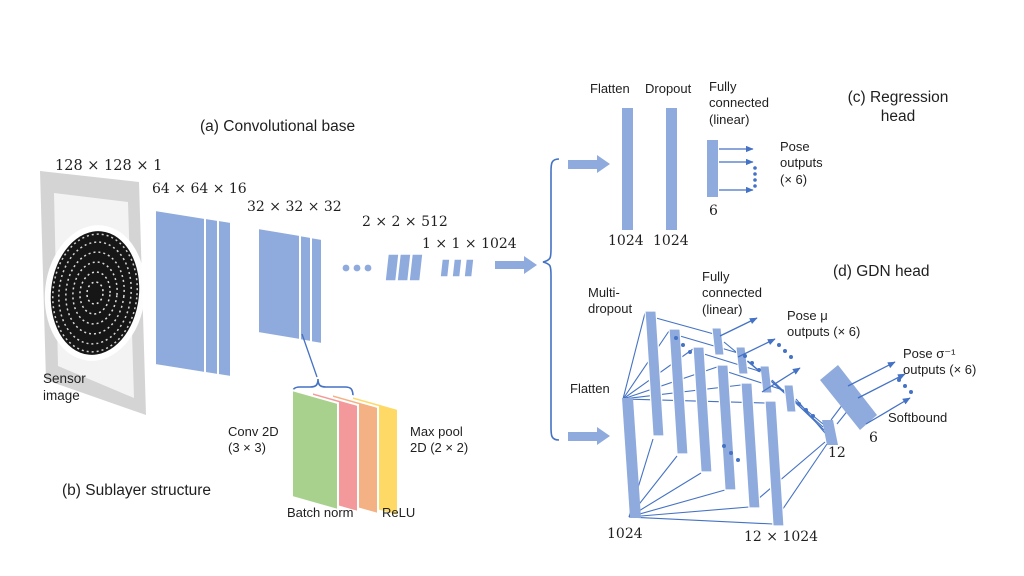  Describe the element at coordinates (754, 370) in the screenshot. I see `gdn-fc-bars` at that location.